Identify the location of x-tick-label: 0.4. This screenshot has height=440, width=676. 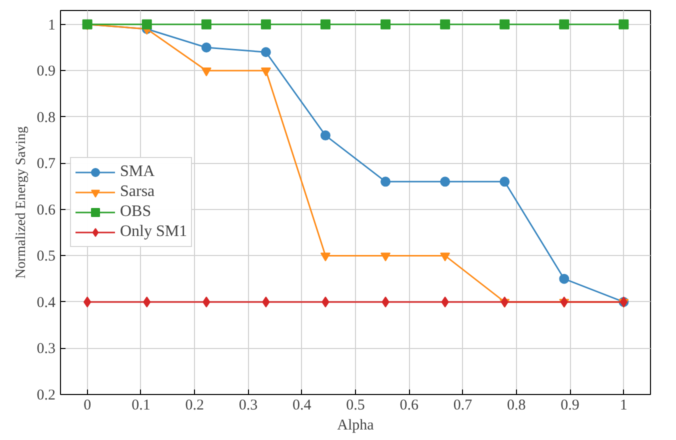
(302, 406).